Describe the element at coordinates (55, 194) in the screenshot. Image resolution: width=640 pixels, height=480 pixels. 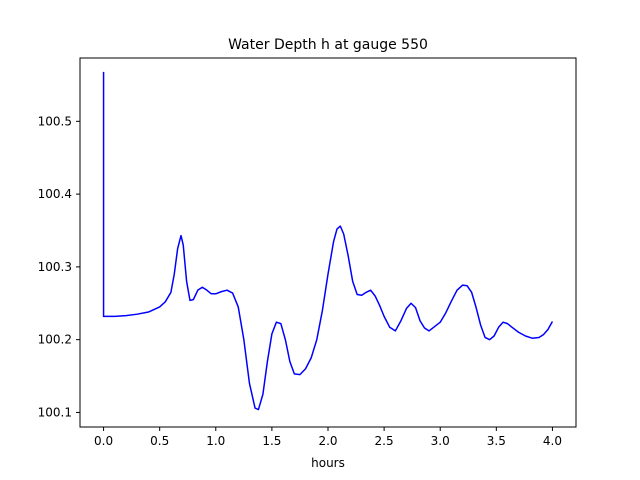
I see `y-tick-label: 100.4` at that location.